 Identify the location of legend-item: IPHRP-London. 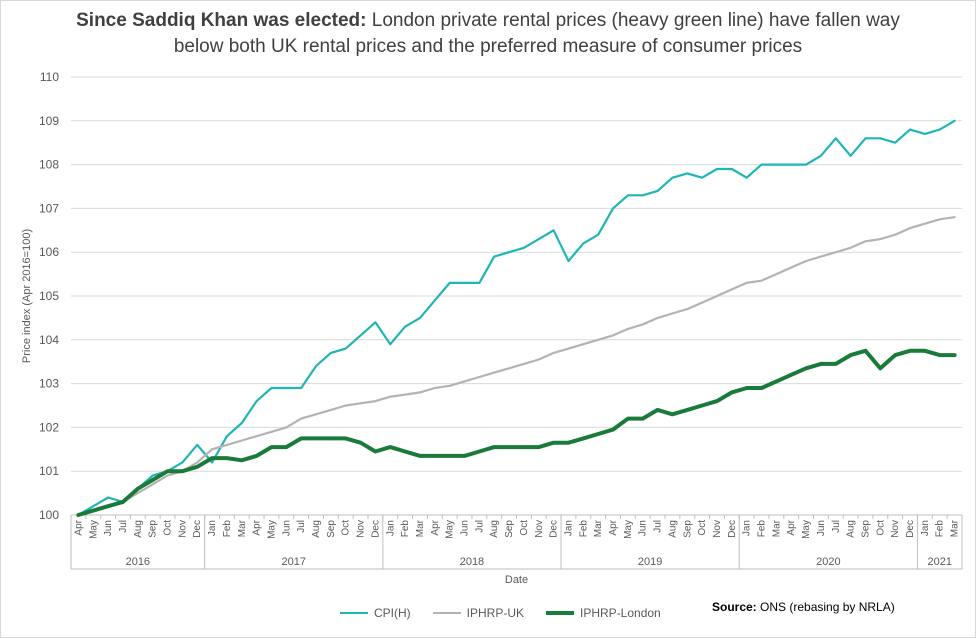
(603, 613).